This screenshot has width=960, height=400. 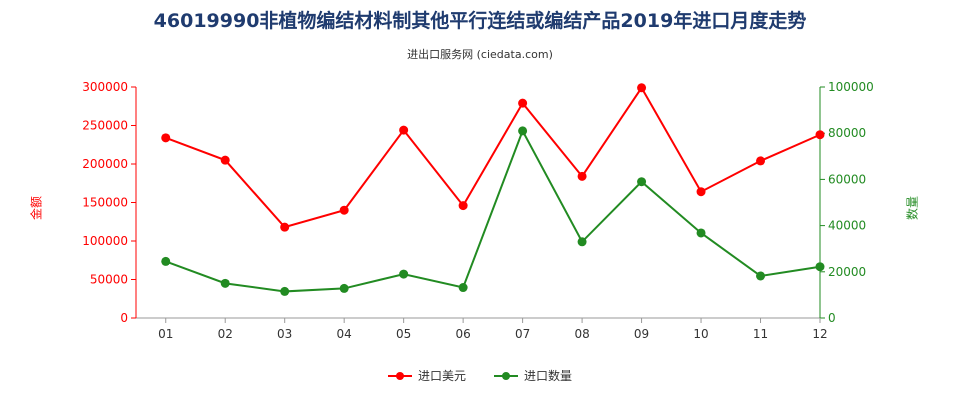 I want to click on legend: 进口美元 进口数量, so click(x=480, y=375).